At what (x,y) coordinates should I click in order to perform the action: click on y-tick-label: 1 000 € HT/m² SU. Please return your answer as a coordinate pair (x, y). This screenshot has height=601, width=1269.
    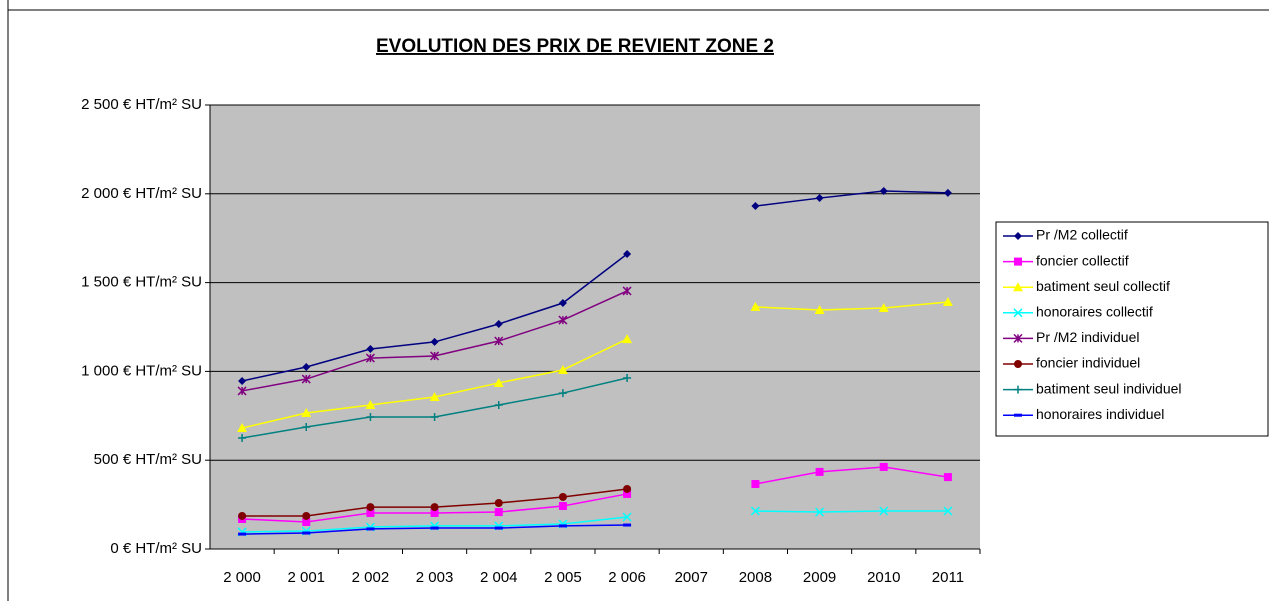
    Looking at the image, I should click on (141, 370).